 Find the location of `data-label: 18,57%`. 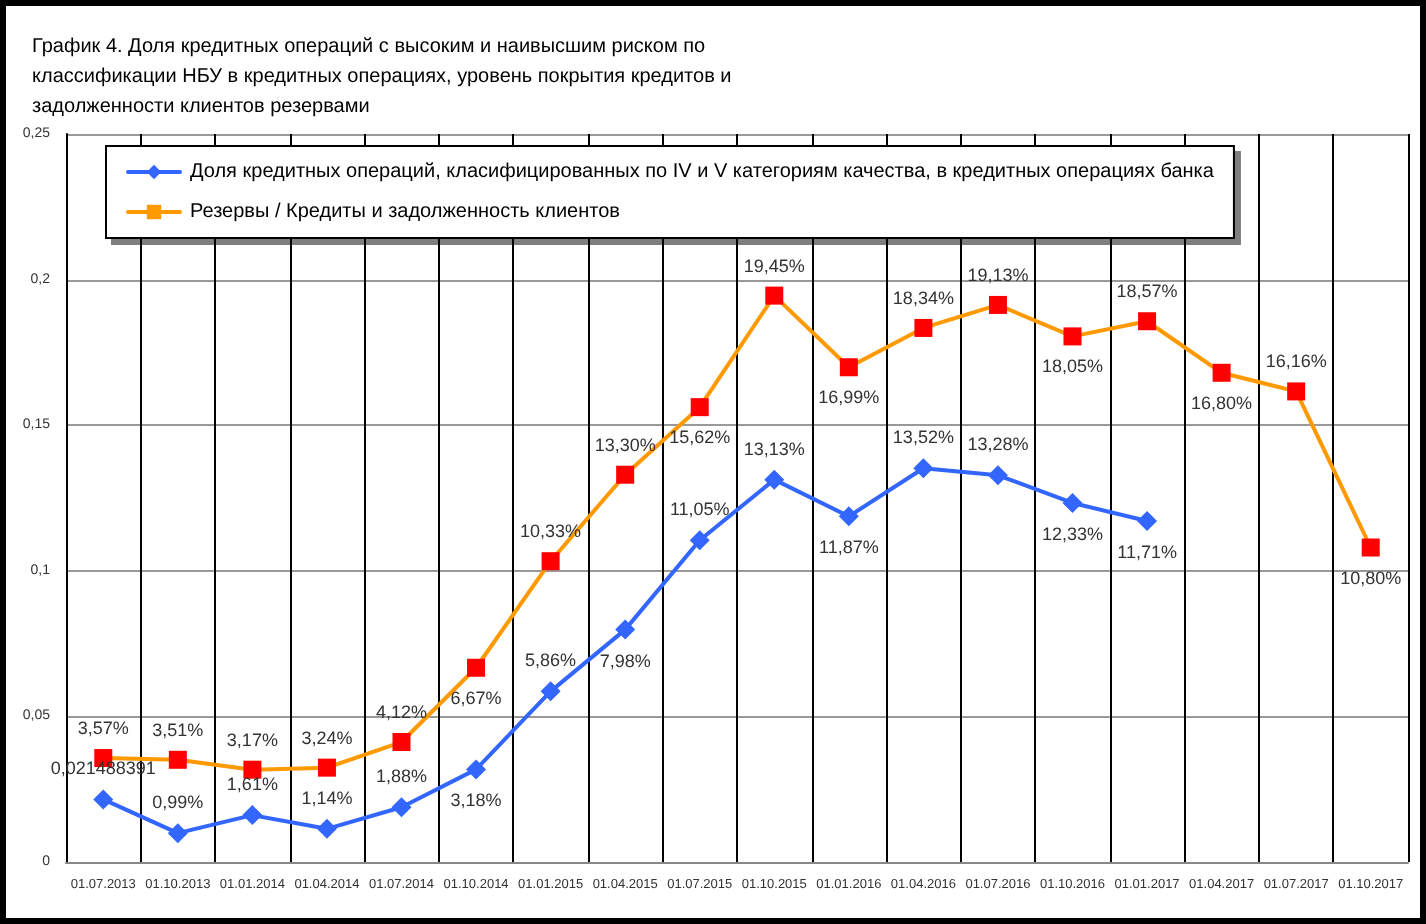

data-label: 18,57% is located at coordinates (1147, 291).